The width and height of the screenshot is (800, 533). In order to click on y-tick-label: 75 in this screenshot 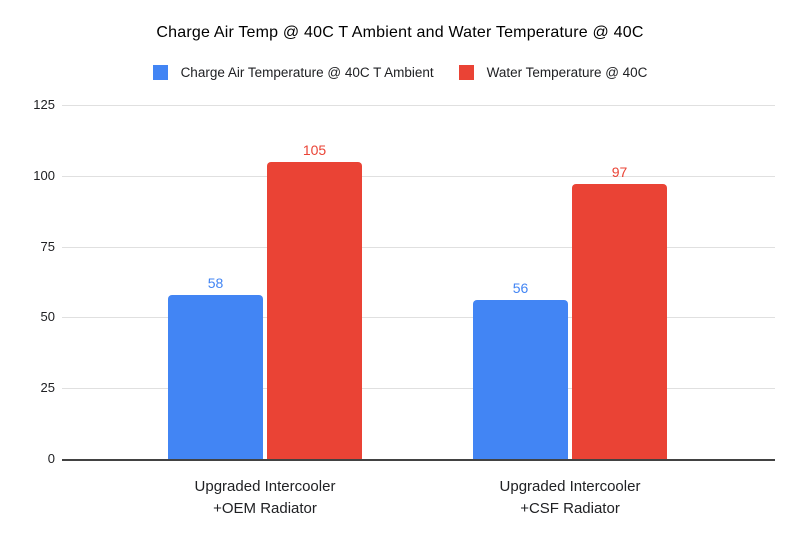, I will do `click(47, 246)`.